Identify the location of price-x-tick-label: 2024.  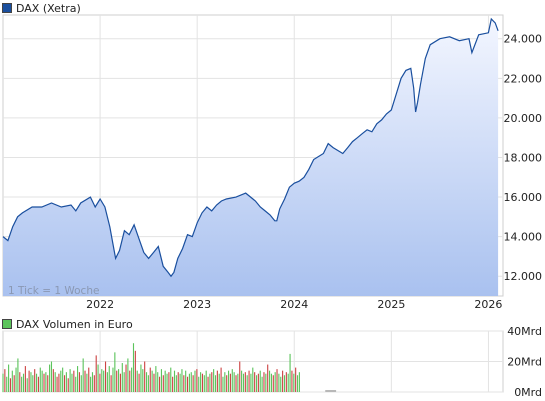
(294, 304).